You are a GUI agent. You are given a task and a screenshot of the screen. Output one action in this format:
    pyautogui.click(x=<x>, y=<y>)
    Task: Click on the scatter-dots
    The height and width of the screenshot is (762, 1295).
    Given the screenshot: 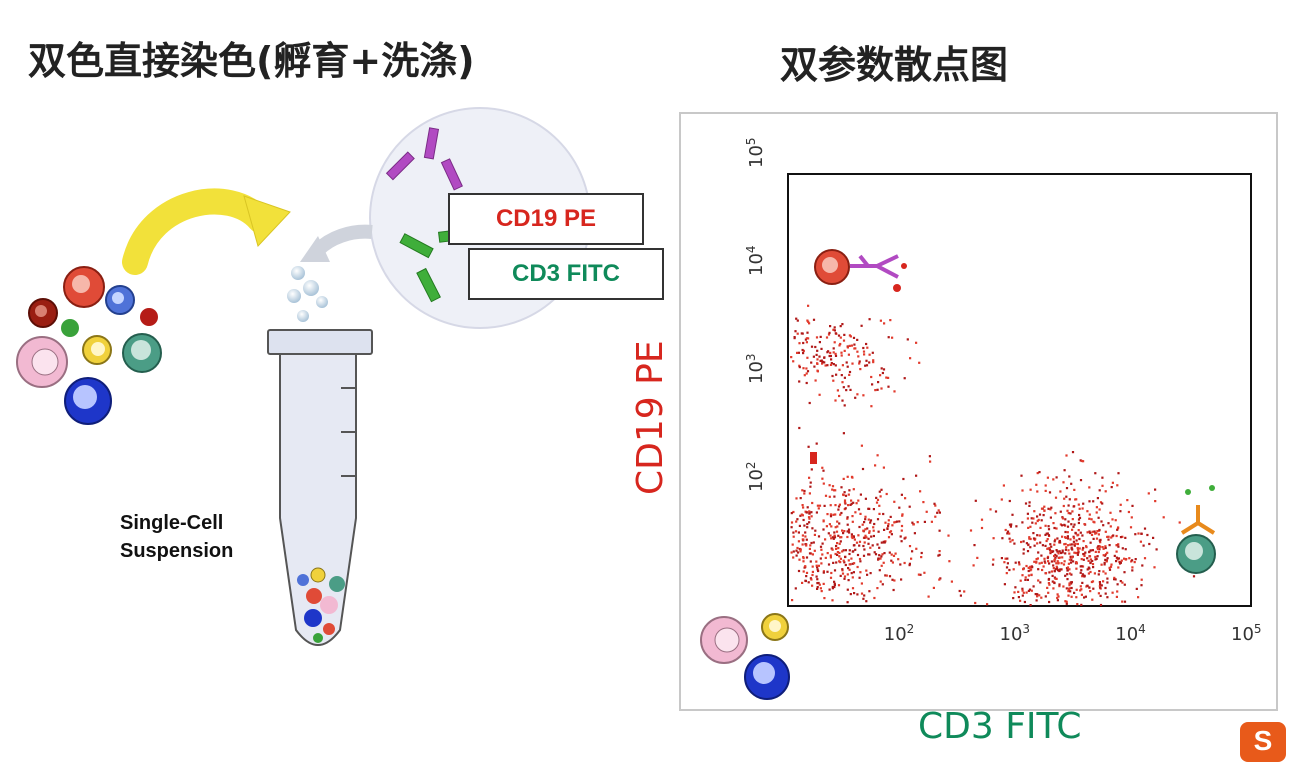 What is the action you would take?
    pyautogui.click(x=993, y=455)
    